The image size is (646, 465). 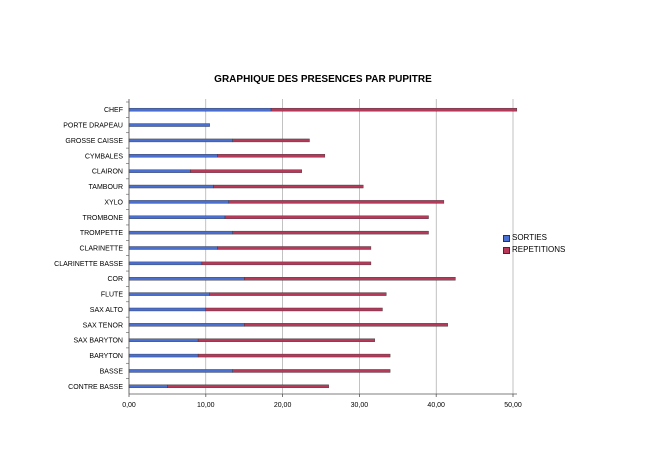 I want to click on legend: SORTIES REPETITIONS, so click(x=534, y=244).